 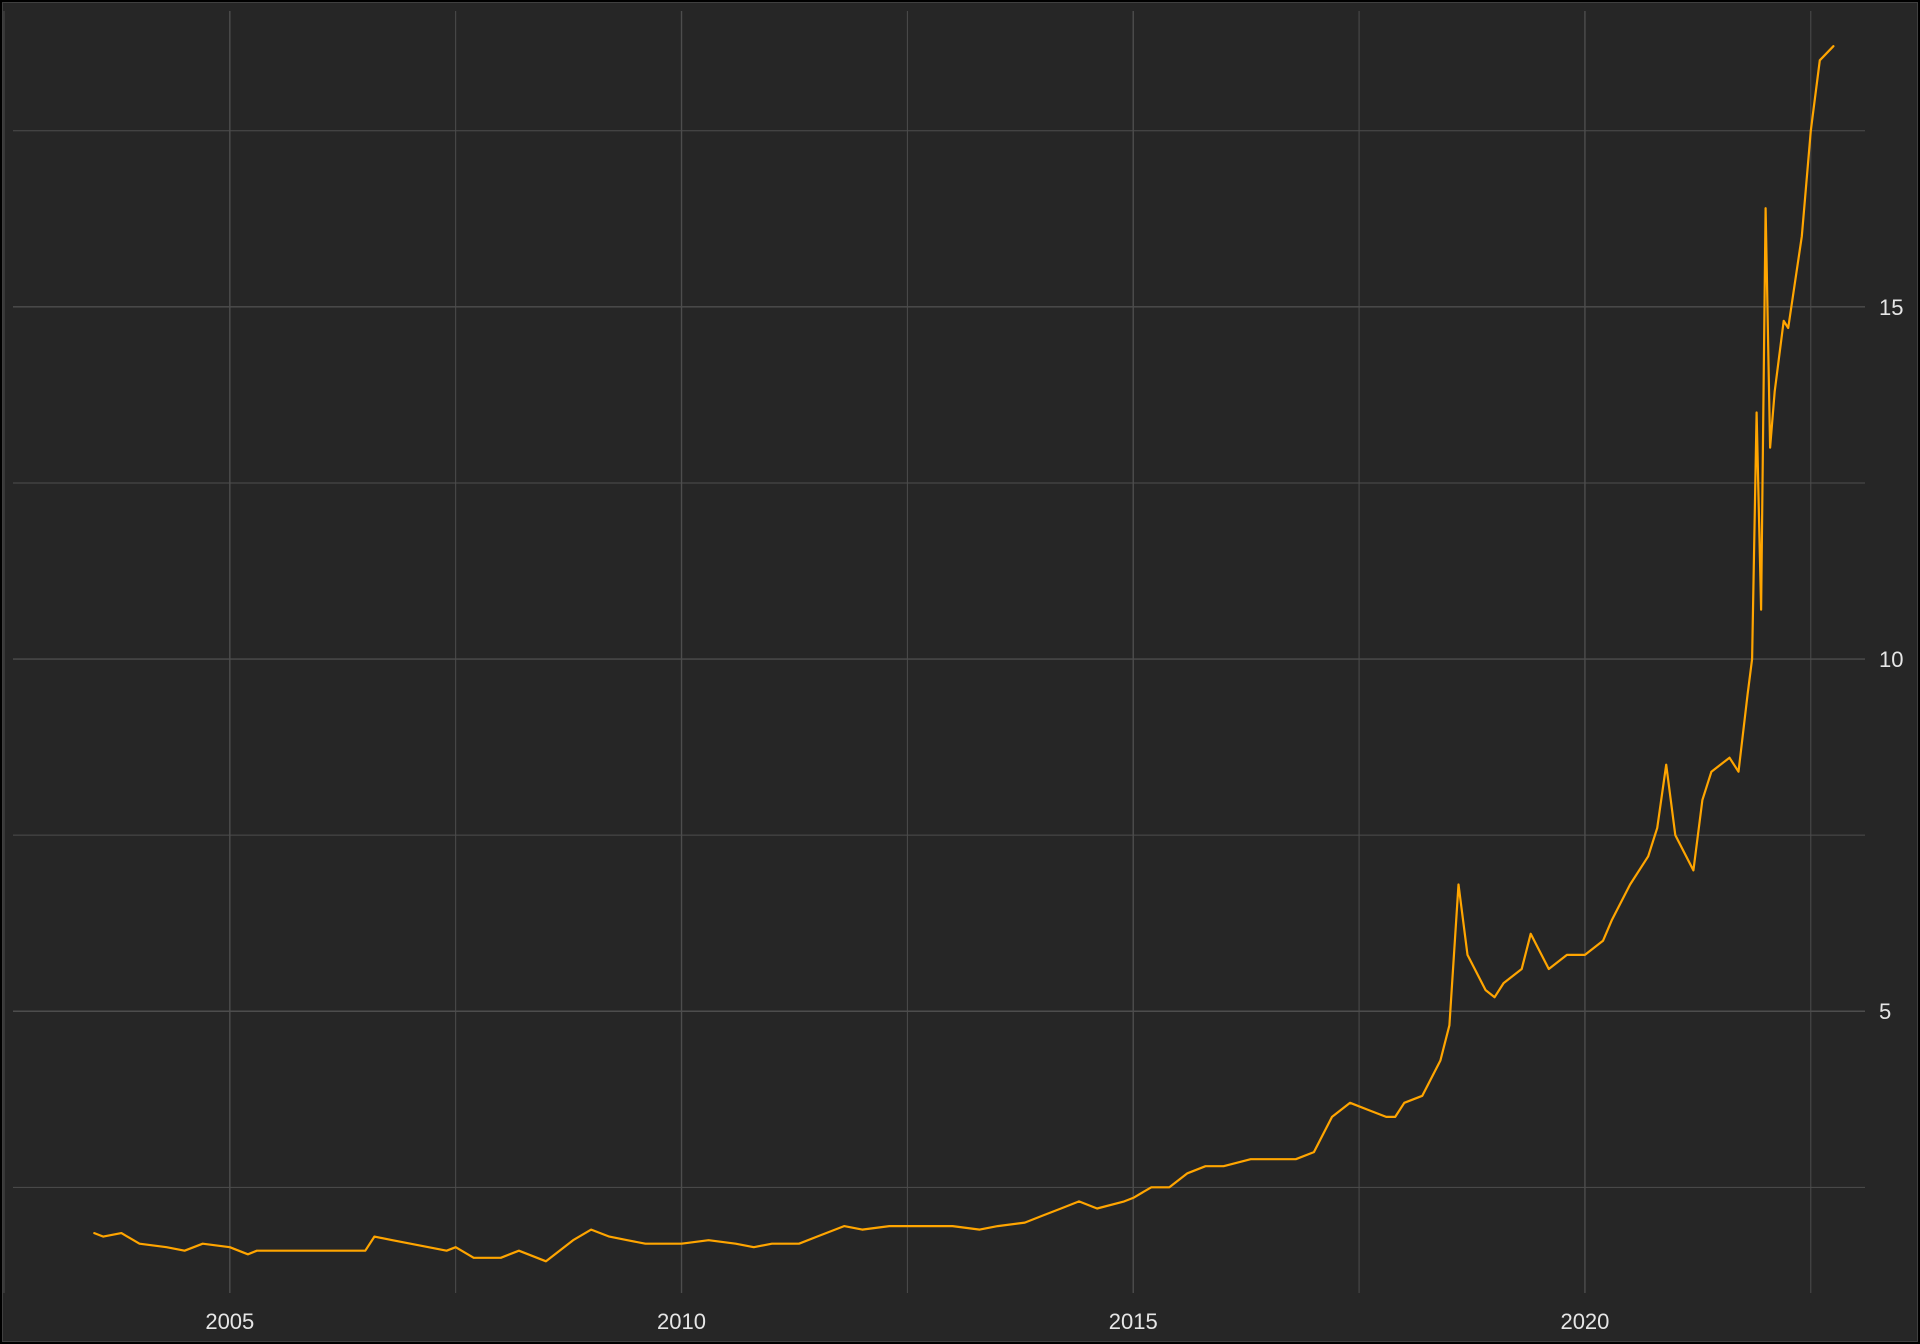 I want to click on x-tick-label: 2005, so click(x=229, y=1321).